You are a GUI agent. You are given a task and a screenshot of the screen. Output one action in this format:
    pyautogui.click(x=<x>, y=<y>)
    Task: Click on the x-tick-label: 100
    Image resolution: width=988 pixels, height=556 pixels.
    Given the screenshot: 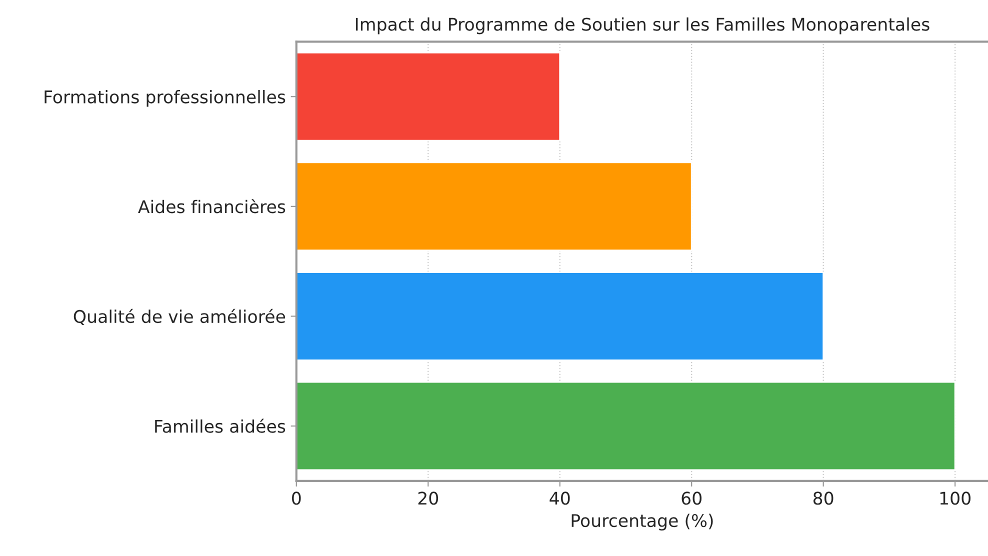 What is the action you would take?
    pyautogui.click(x=955, y=498)
    